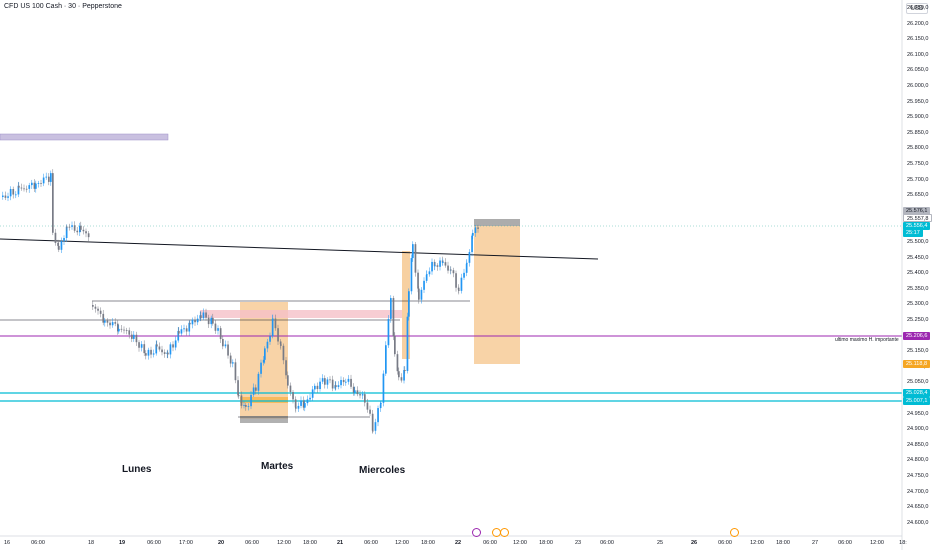 The width and height of the screenshot is (932, 550). Describe the element at coordinates (264, 400) in the screenshot. I see `martes-zone-band` at that location.